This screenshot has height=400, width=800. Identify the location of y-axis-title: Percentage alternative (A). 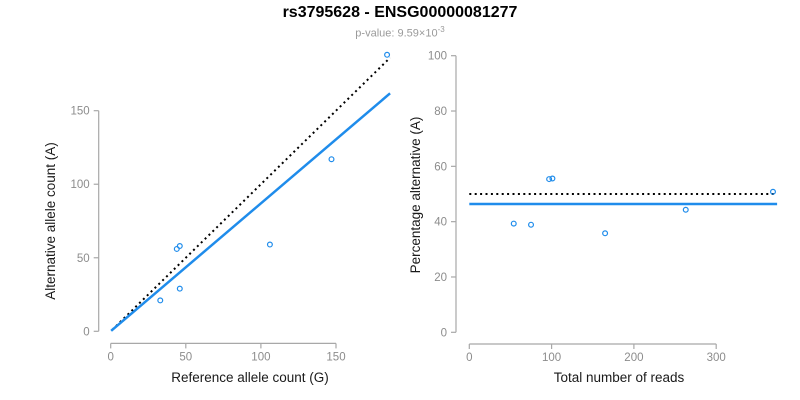
(415, 195).